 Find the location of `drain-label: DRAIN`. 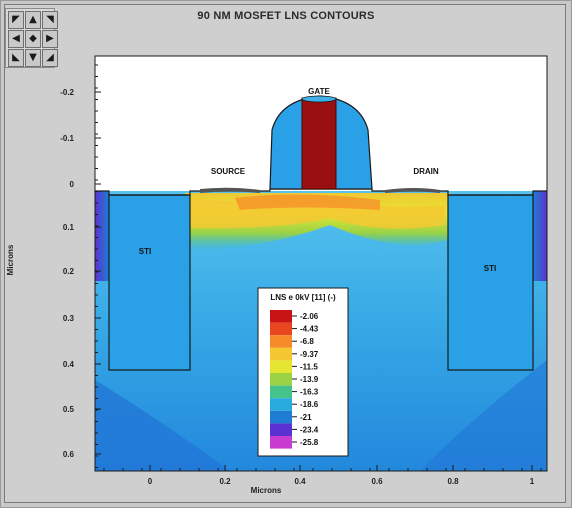

drain-label: DRAIN is located at coordinates (426, 171).